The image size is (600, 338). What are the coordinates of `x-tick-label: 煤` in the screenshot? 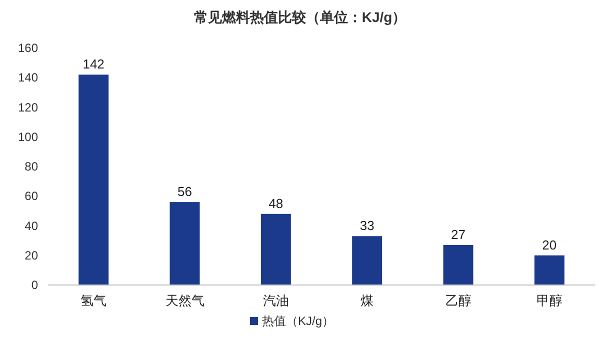 It's located at (367, 300).